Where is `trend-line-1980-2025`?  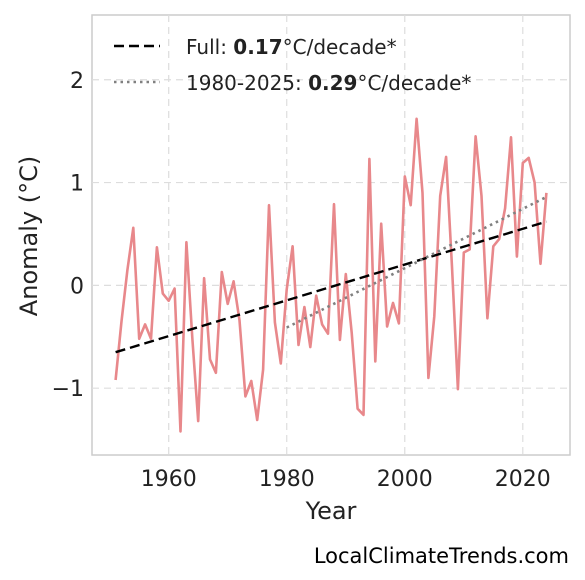 trend-line-1980-2025 is located at coordinates (416, 262).